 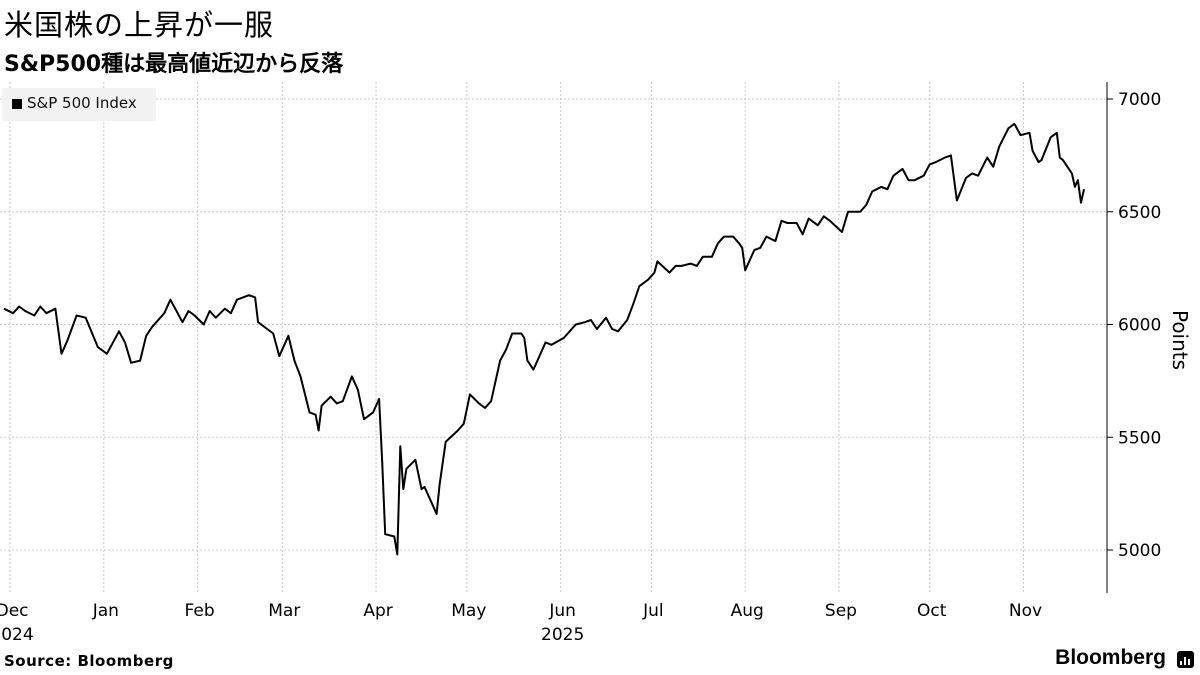 I want to click on y-tick-label: 6500, so click(x=1139, y=213).